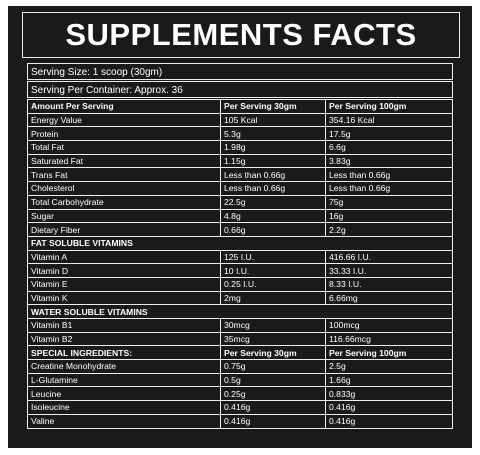  I want to click on table-cell: 30mcg, so click(273, 325).